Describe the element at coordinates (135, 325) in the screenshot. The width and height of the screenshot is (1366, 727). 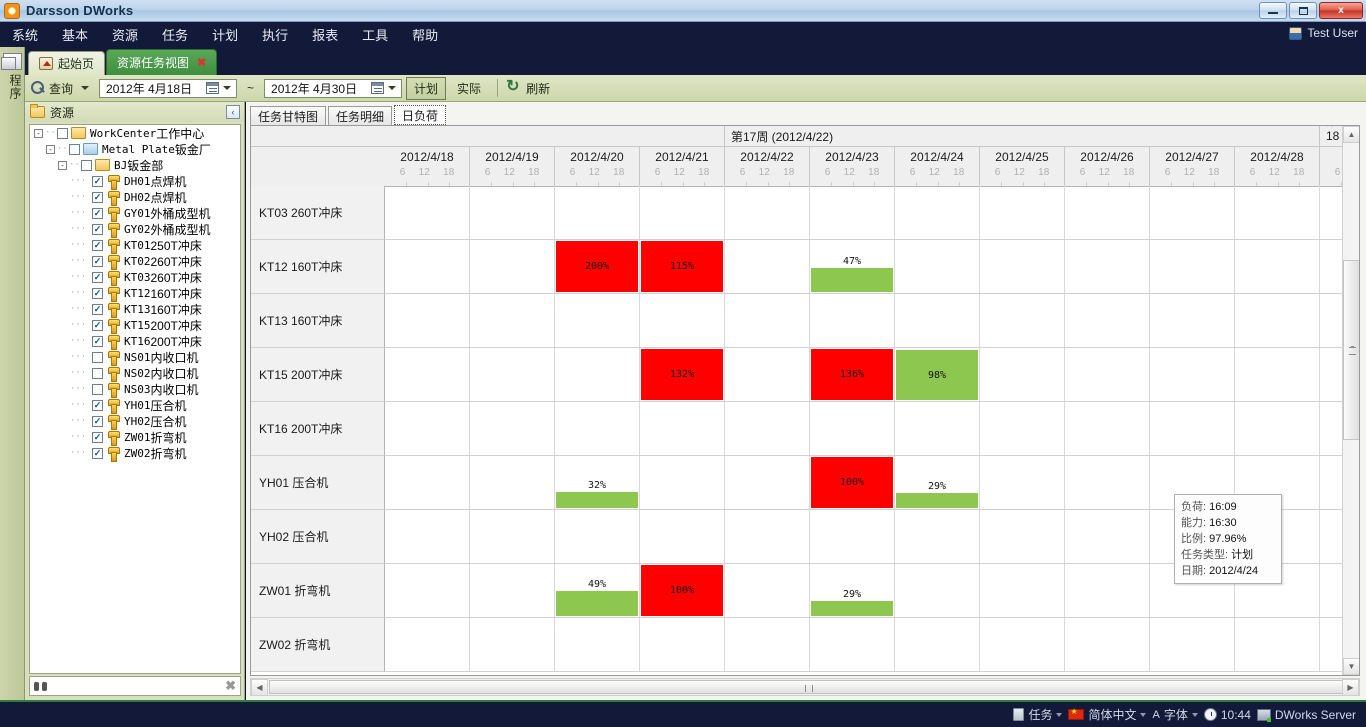
I see `tree-item-kt15: ··· KT15 200T冲床` at that location.